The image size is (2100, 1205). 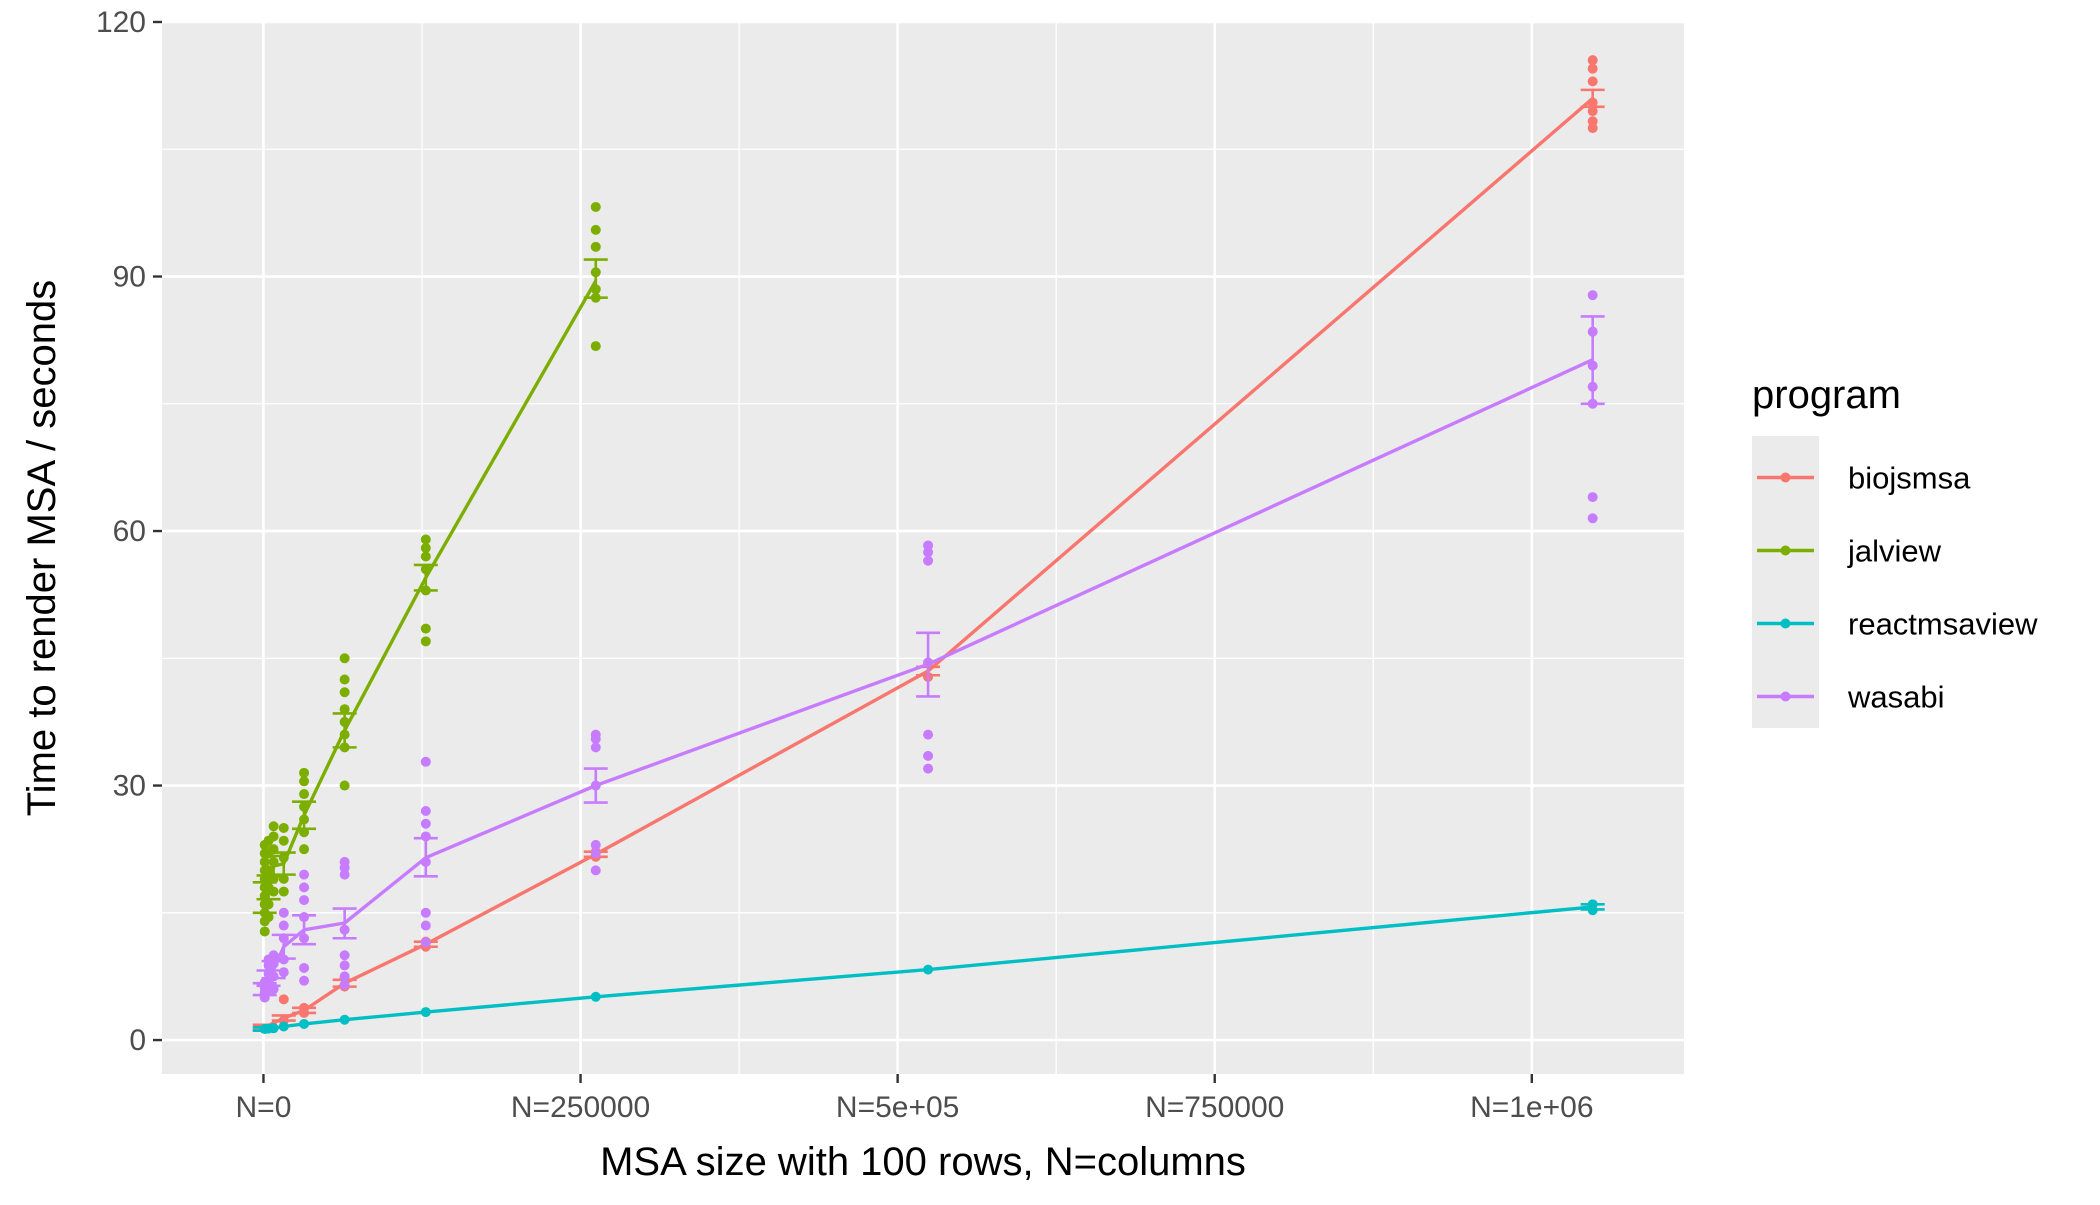 I want to click on legend-item-jalview: jalview, so click(x=1849, y=551).